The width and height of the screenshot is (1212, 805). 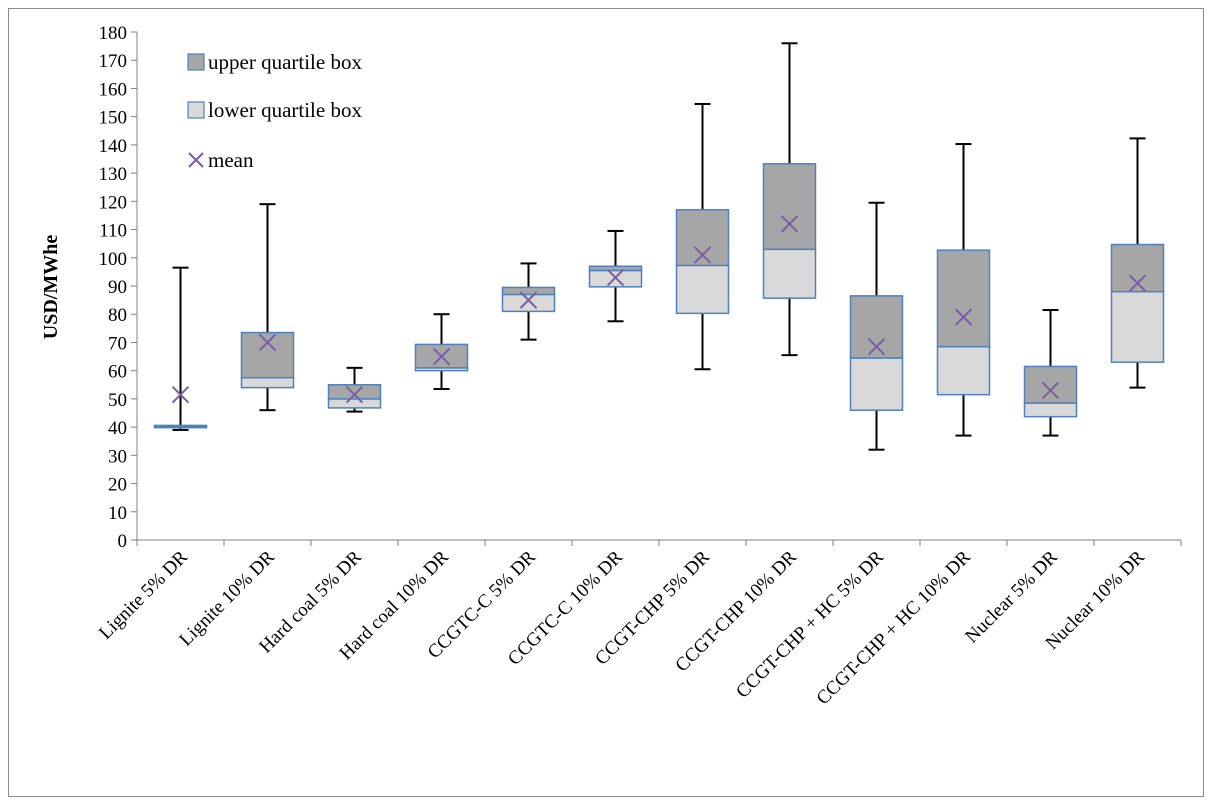 I want to click on y-tick-label: 140, so click(x=113, y=146).